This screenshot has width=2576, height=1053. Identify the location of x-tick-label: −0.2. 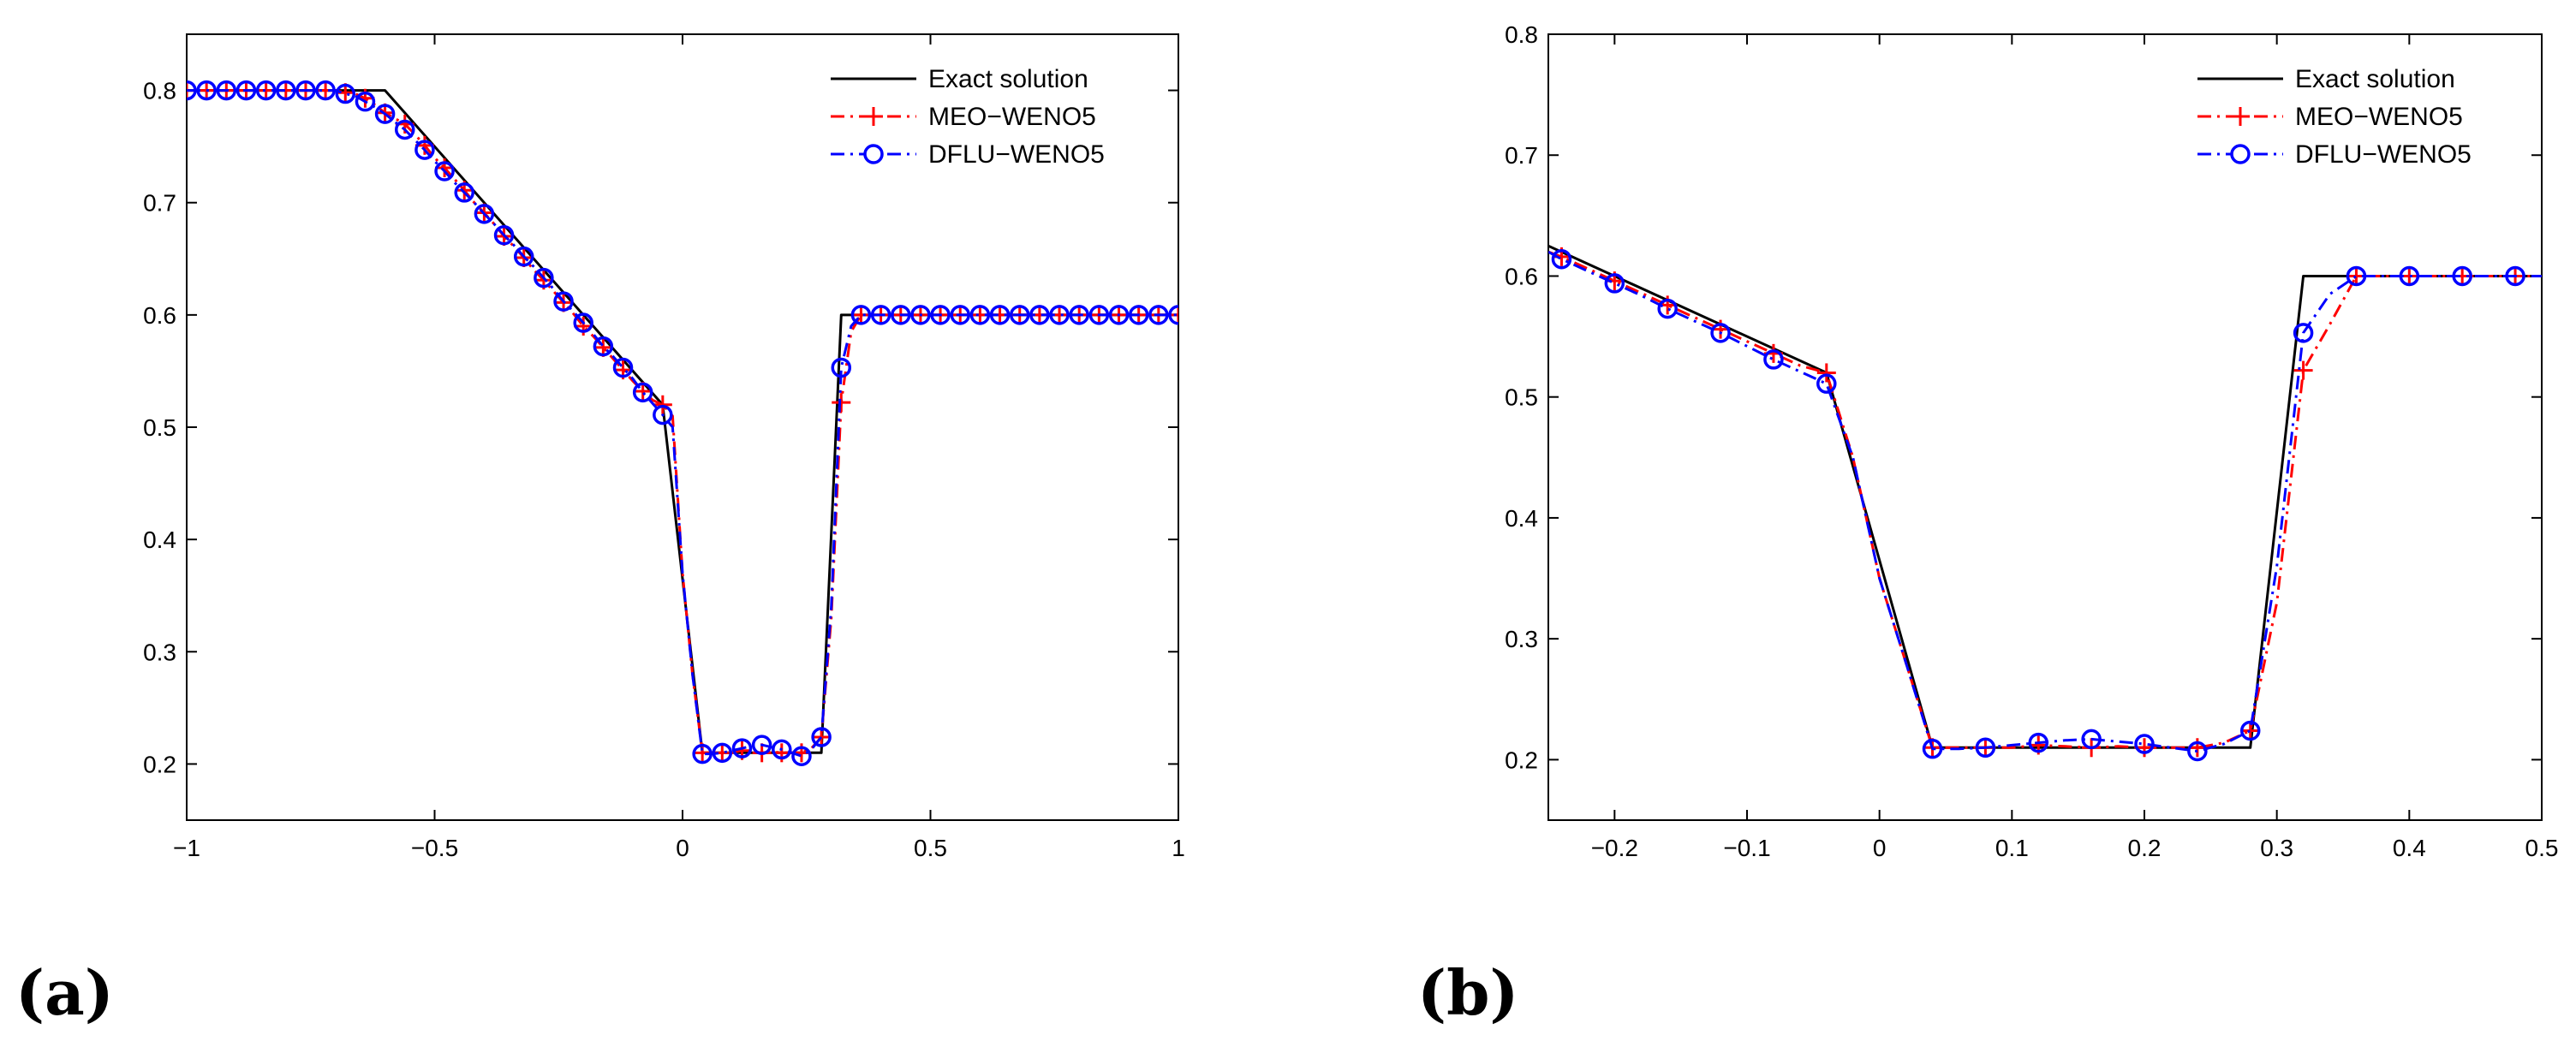
(1614, 848).